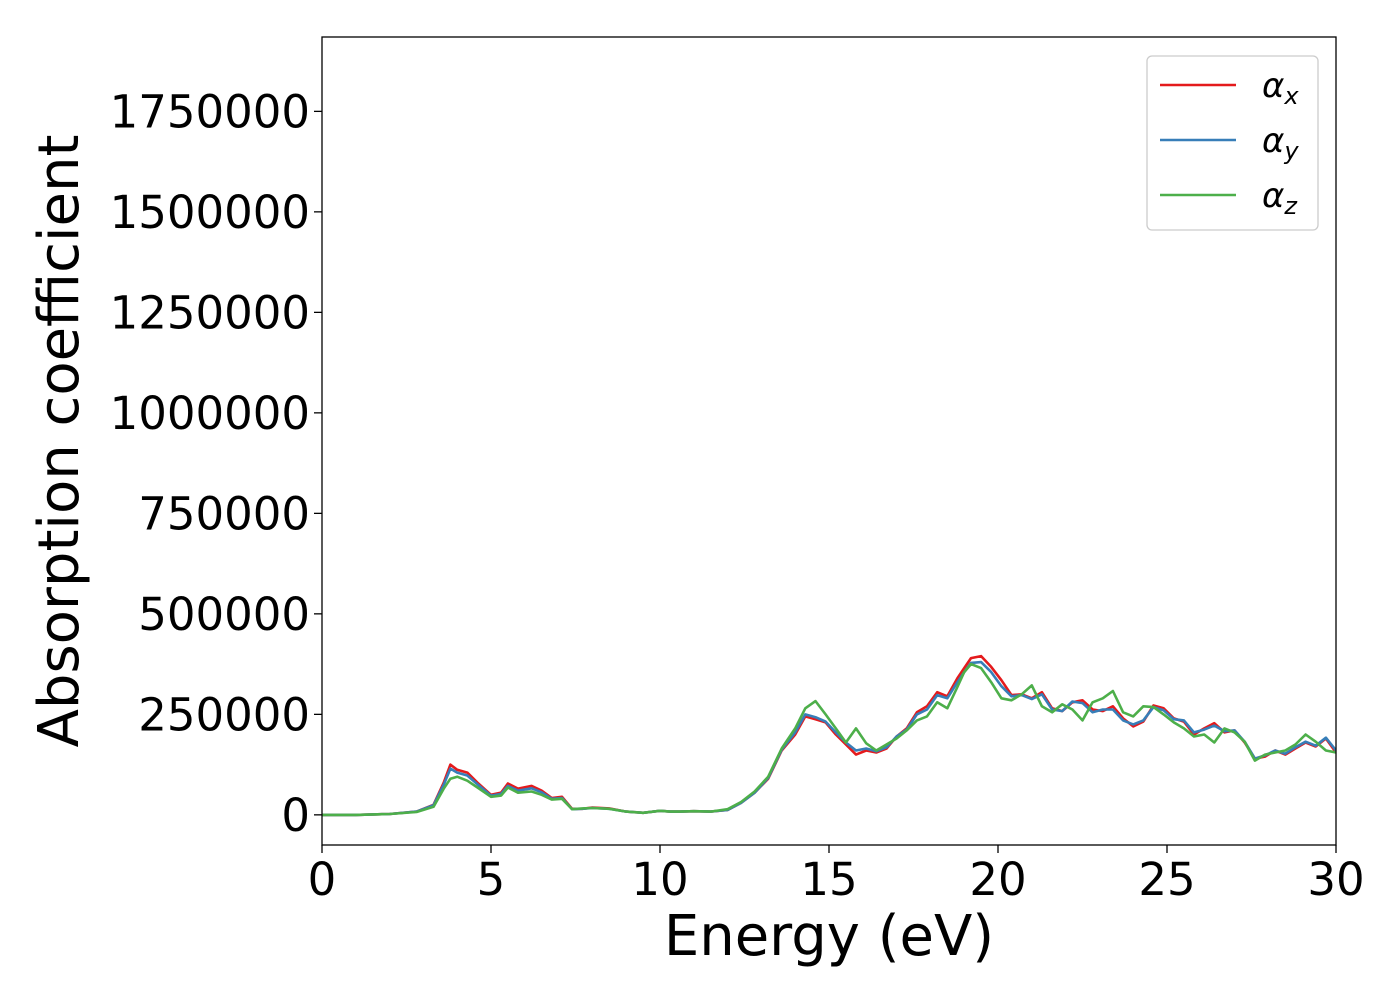  Describe the element at coordinates (1280, 143) in the screenshot. I see `legend-label-y: αy` at that location.